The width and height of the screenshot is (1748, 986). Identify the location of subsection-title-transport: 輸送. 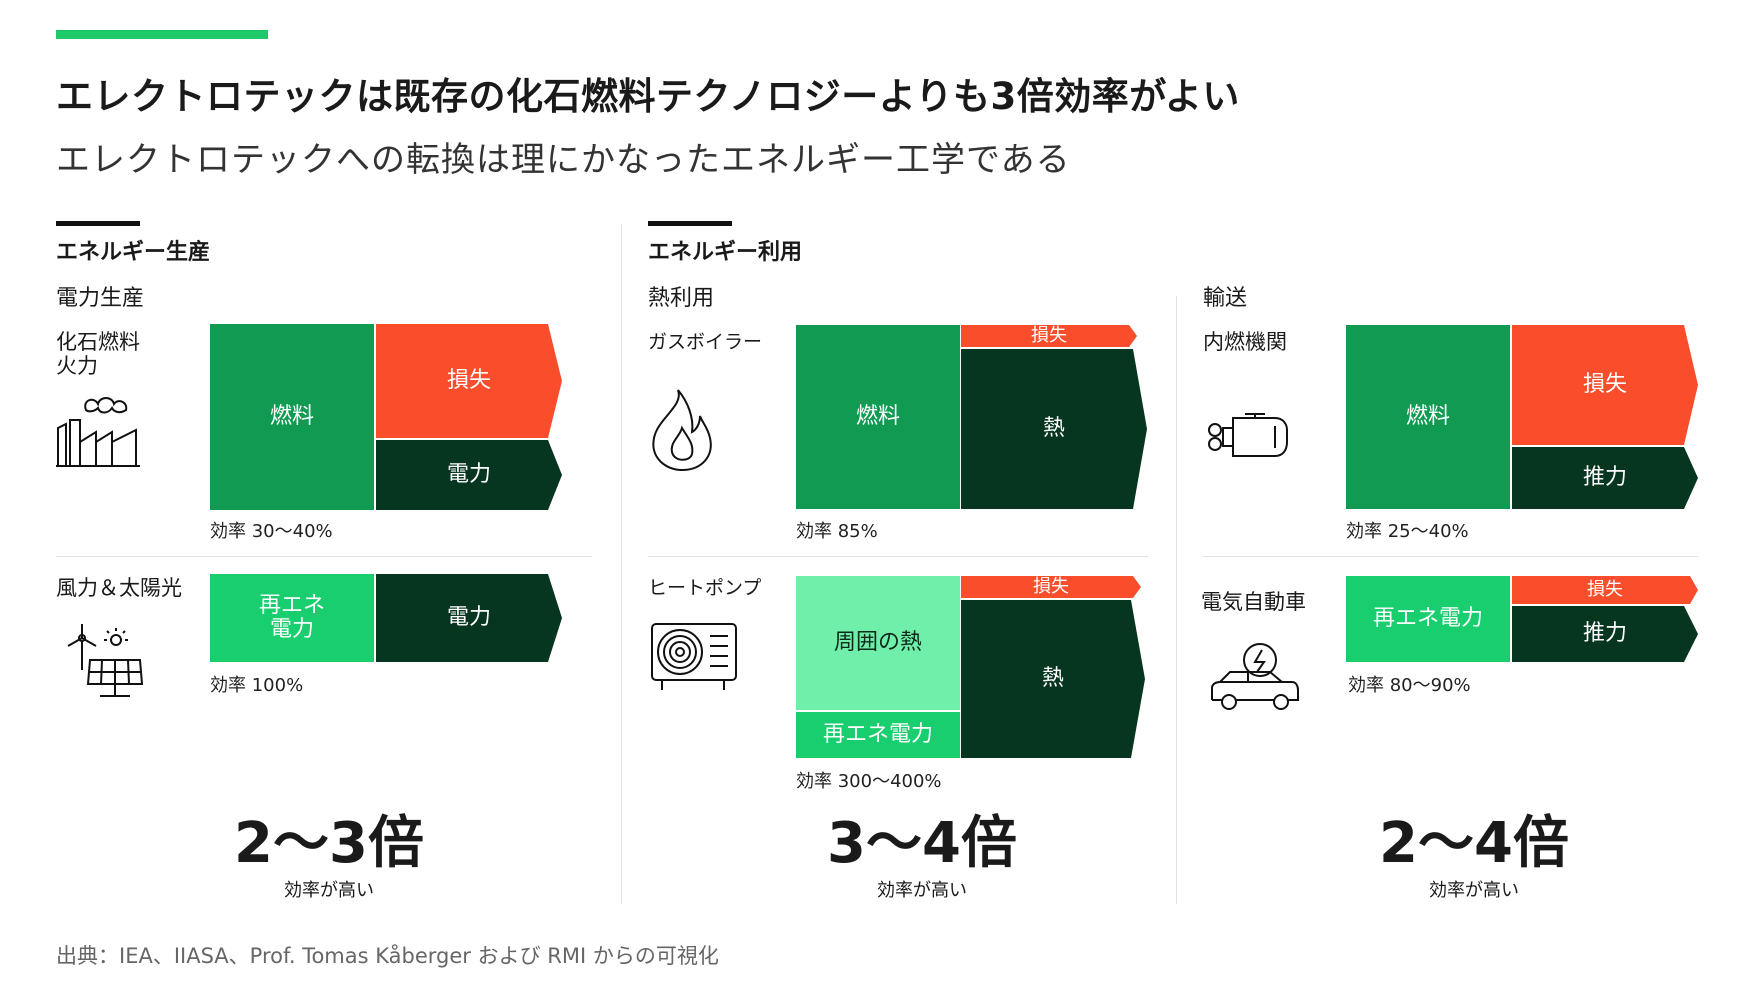
(1225, 298).